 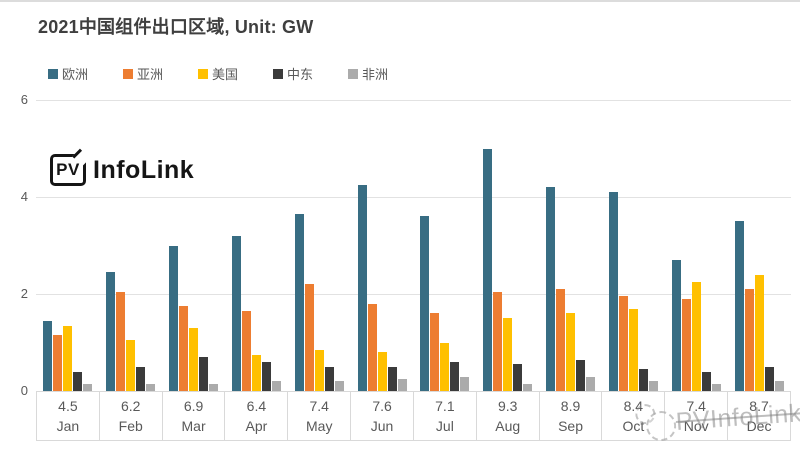 What do you see at coordinates (624, 343) in the screenshot?
I see `bar-亚洲-oct` at bounding box center [624, 343].